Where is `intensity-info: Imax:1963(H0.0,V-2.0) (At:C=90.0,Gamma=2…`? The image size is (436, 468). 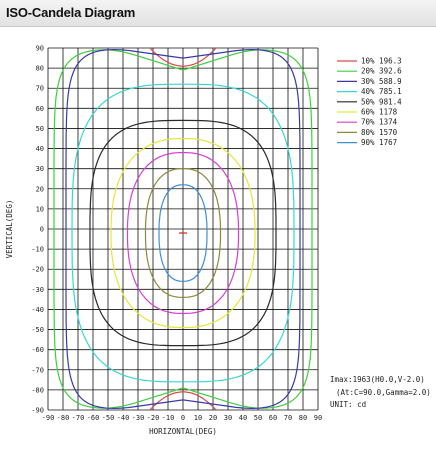
intensity-info: Imax:1963(H0.0,V-2.0) (At:C=90.0,Gamma=2… is located at coordinates (380, 392).